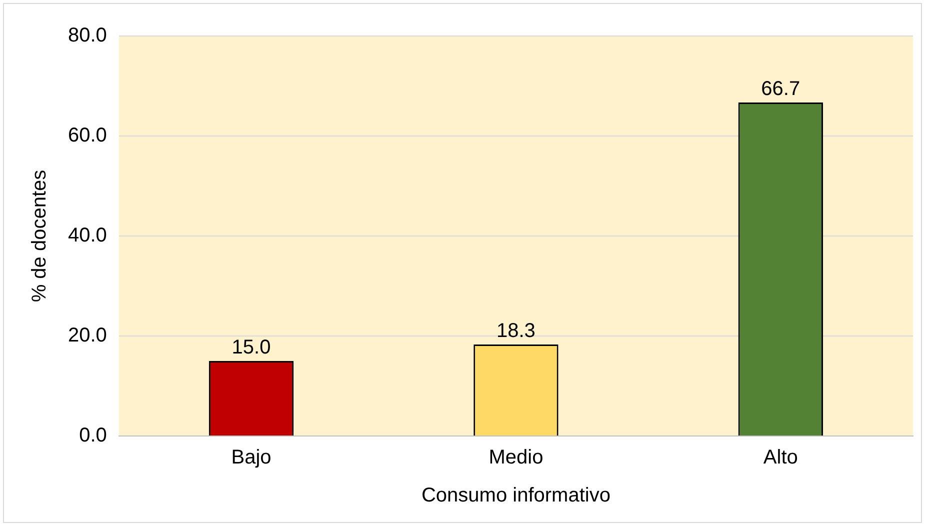 The width and height of the screenshot is (927, 528). Describe the element at coordinates (39, 236) in the screenshot. I see `y-axis-title: % de docentes` at that location.